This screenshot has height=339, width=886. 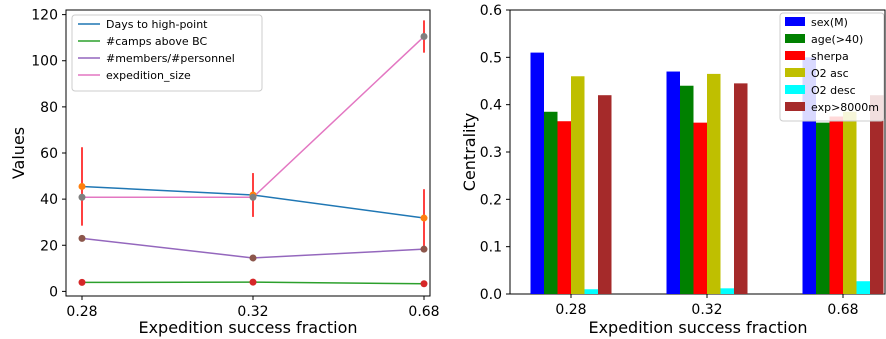 I want to click on y-axis-label: Centrality, so click(x=469, y=152).